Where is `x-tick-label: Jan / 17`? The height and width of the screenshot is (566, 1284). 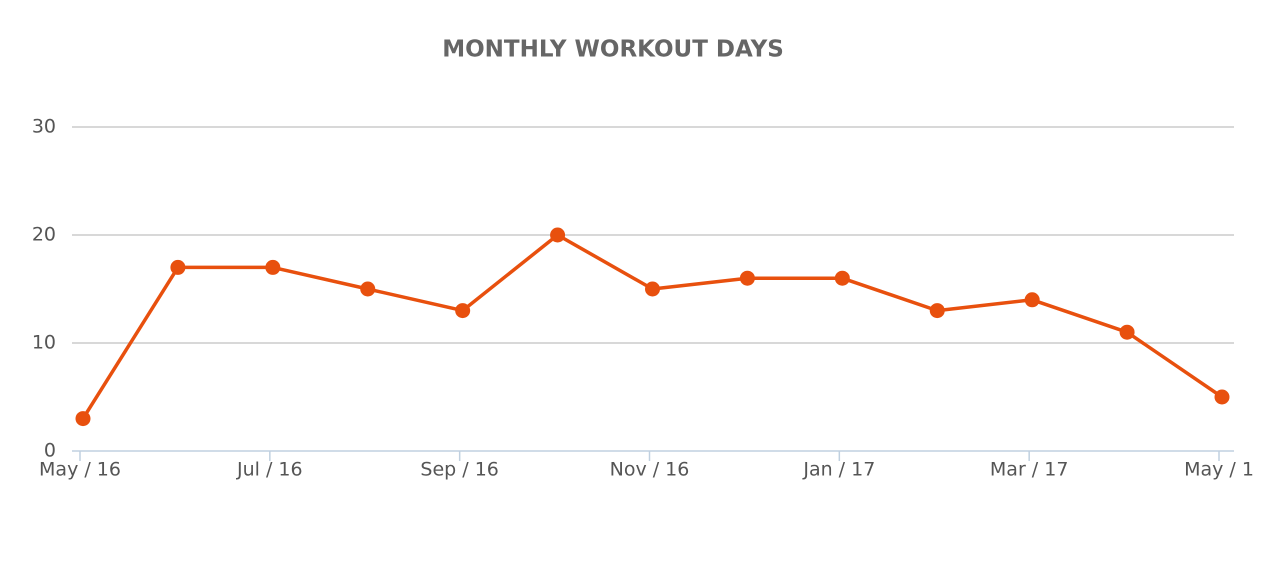
x-tick-label: Jan / 17 is located at coordinates (838, 470).